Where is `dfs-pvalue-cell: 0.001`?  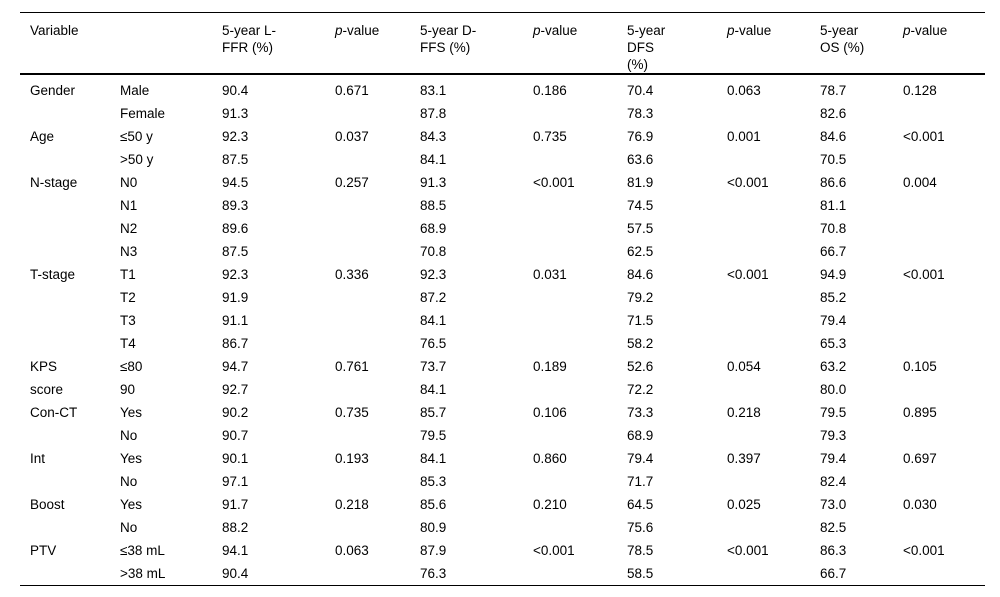 dfs-pvalue-cell: 0.001 is located at coordinates (744, 136).